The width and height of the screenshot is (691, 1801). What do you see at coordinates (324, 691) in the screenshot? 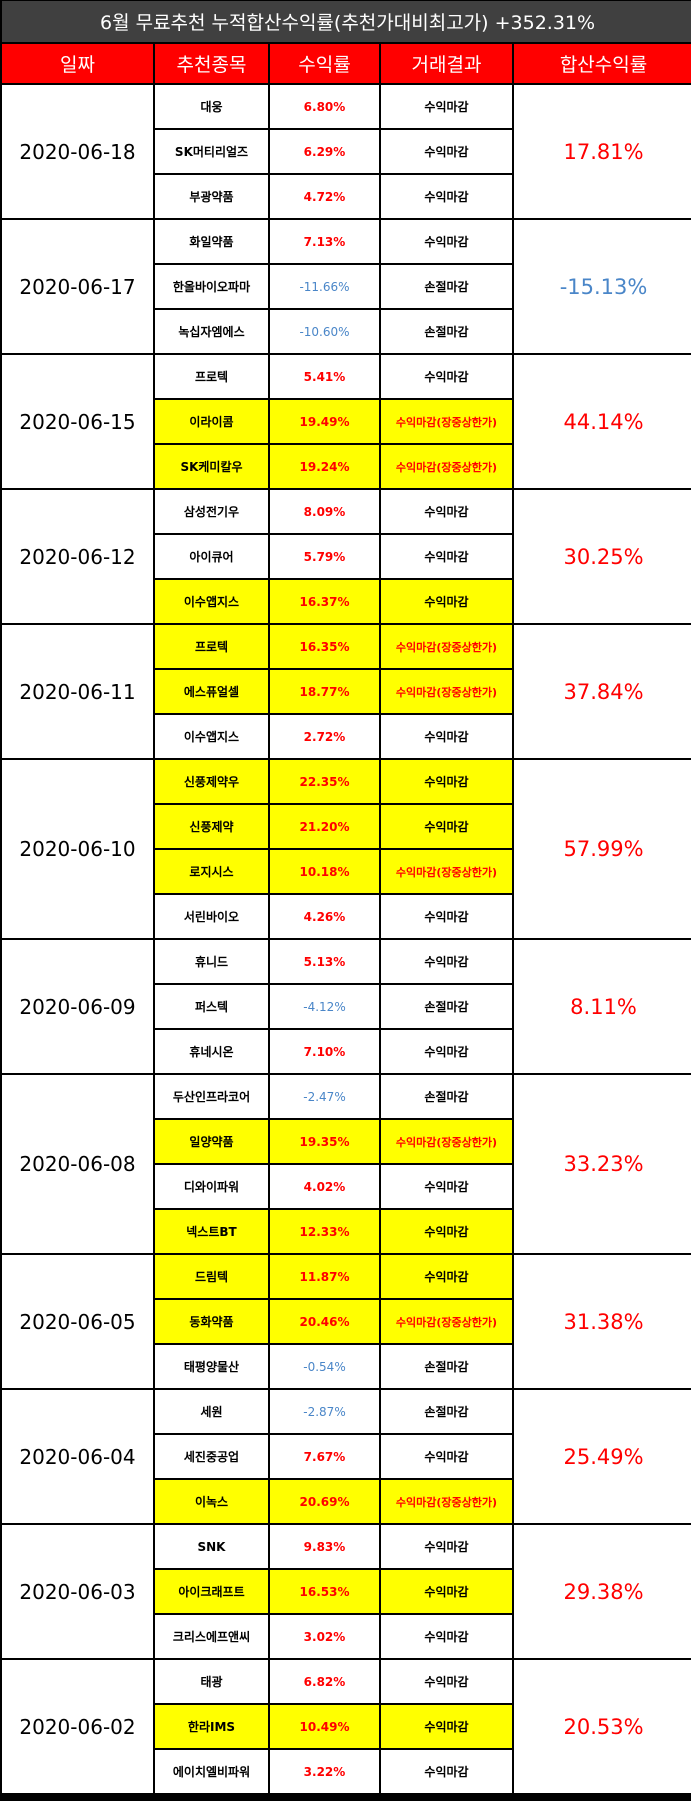
I see `rate-cell: 18.77%` at bounding box center [324, 691].